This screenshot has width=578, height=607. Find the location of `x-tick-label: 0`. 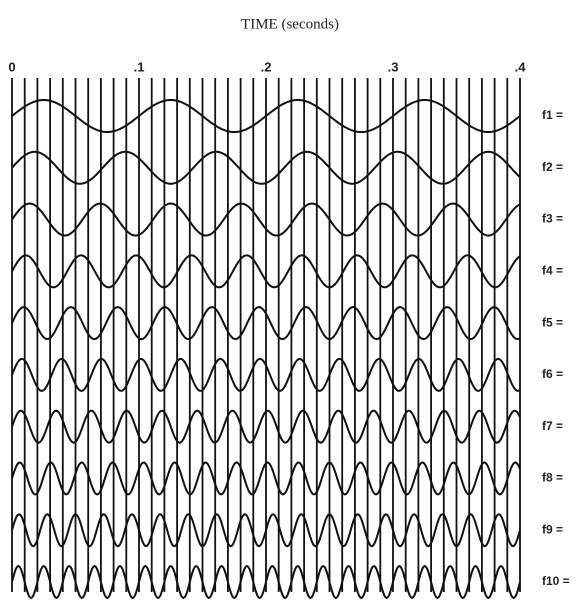

x-tick-label: 0 is located at coordinates (11, 66).